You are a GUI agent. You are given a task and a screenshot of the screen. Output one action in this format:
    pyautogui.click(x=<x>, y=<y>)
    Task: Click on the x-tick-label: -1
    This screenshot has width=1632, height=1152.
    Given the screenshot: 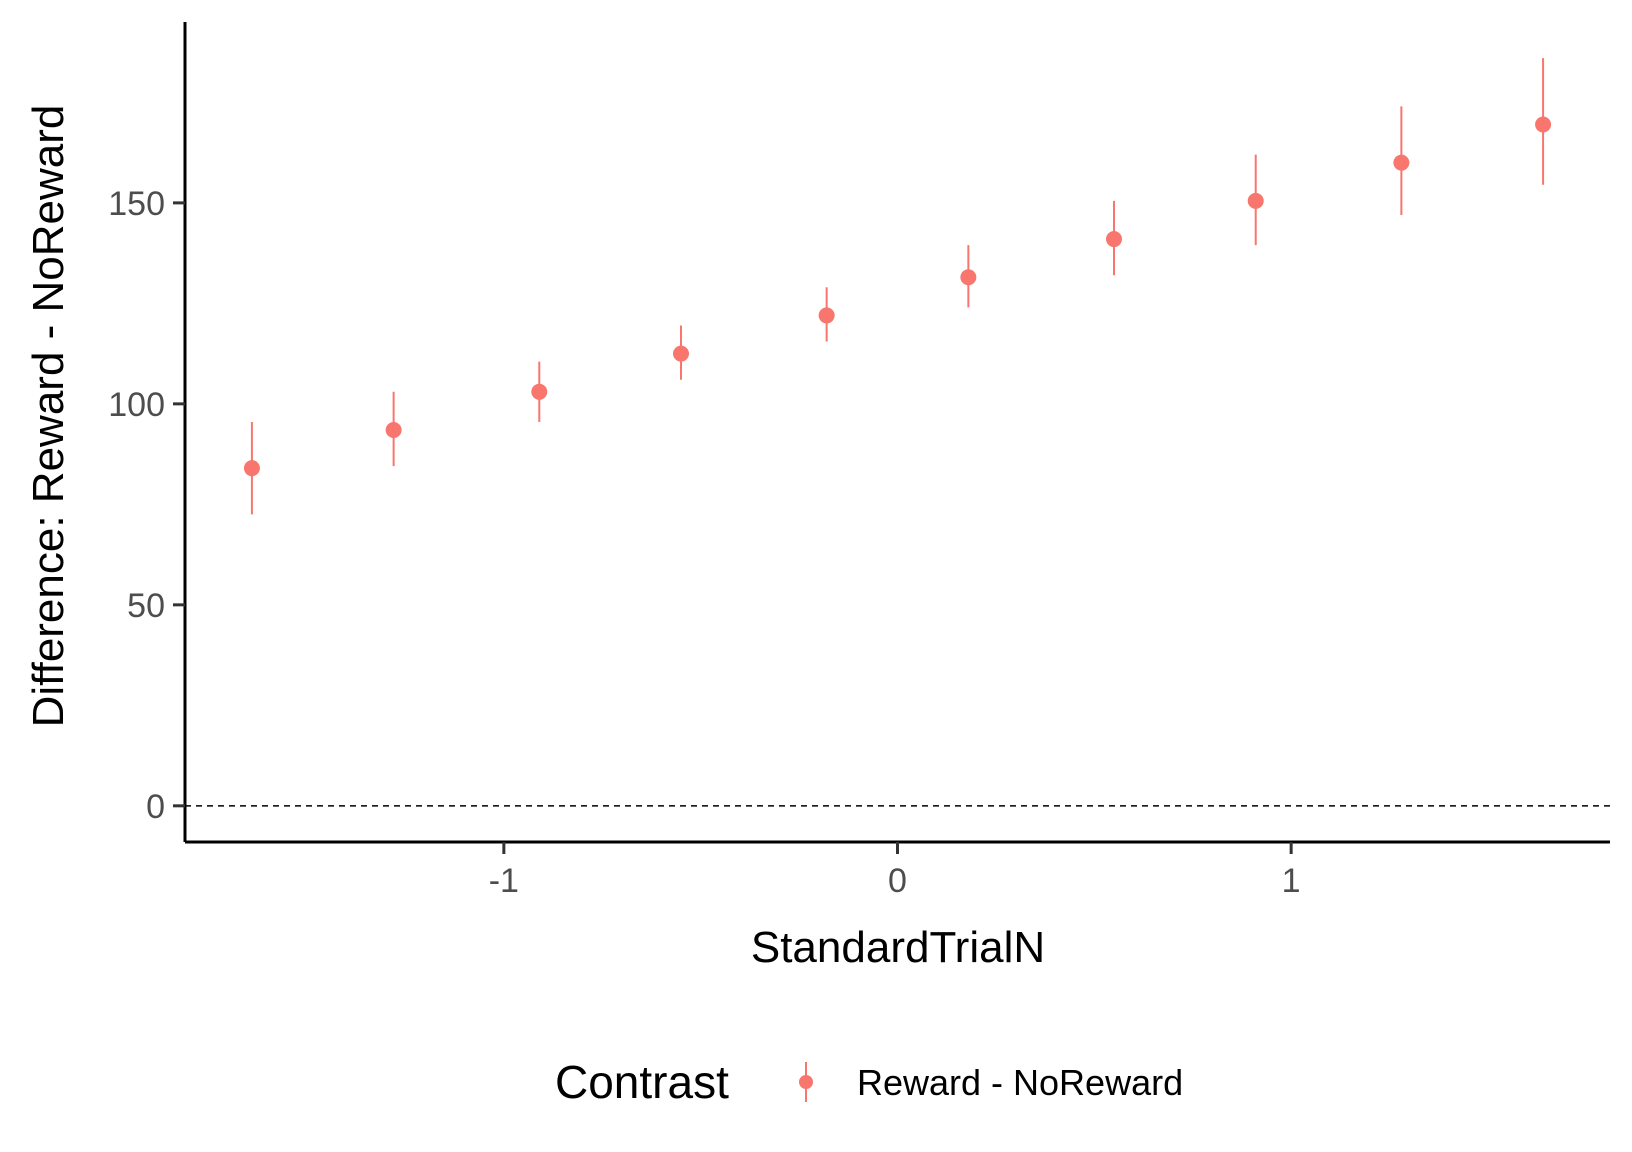 What is the action you would take?
    pyautogui.click(x=504, y=881)
    